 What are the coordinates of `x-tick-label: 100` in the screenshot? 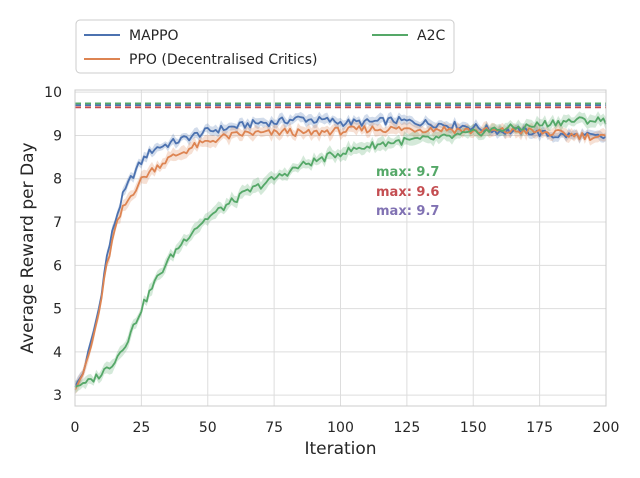 It's located at (340, 428).